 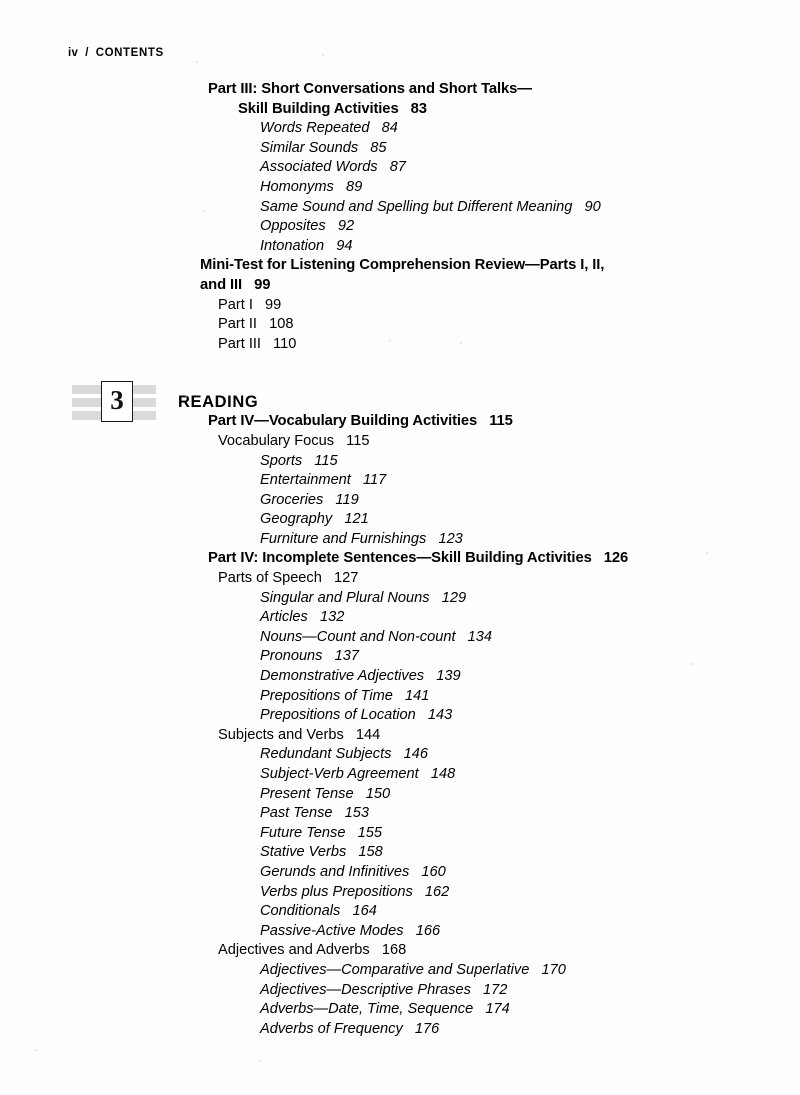 I want to click on chapter-number: 3, so click(x=117, y=400).